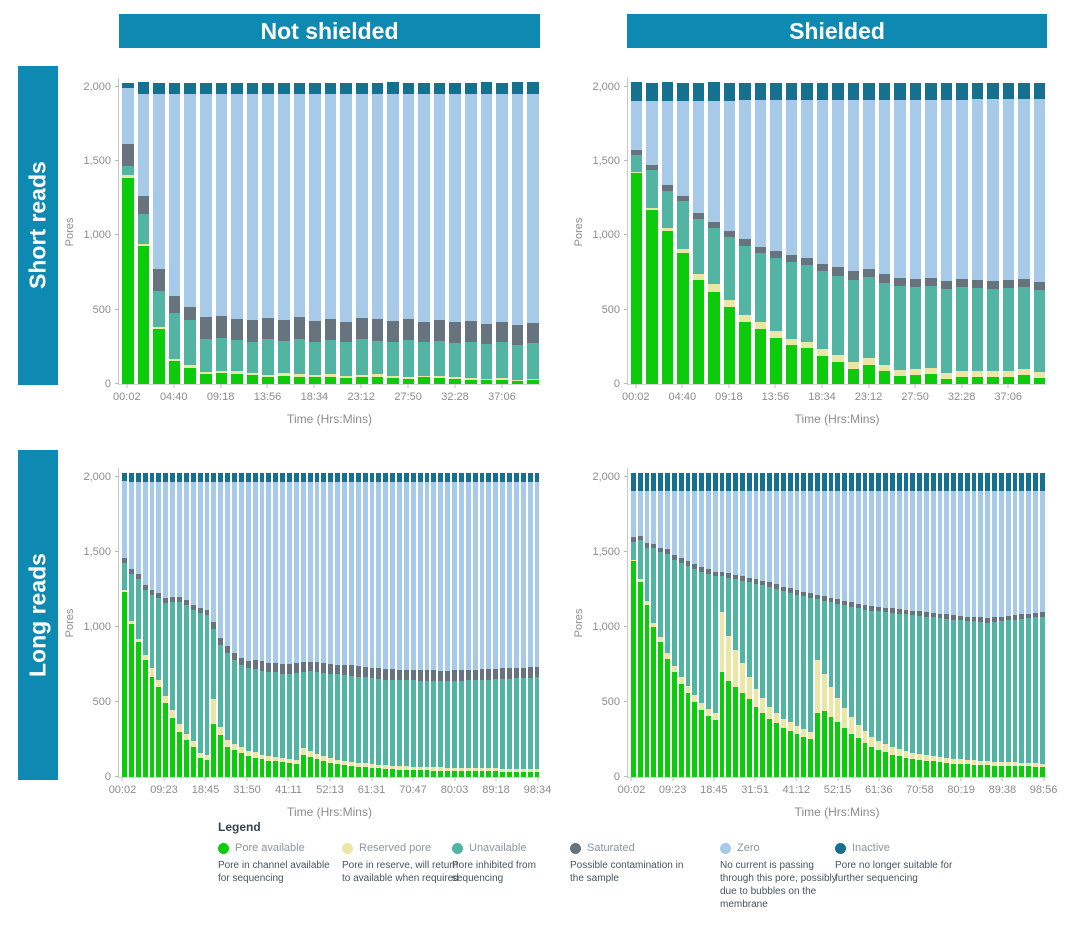  I want to click on x-axis-label: Time (Hrs:Mins), so click(329, 812).